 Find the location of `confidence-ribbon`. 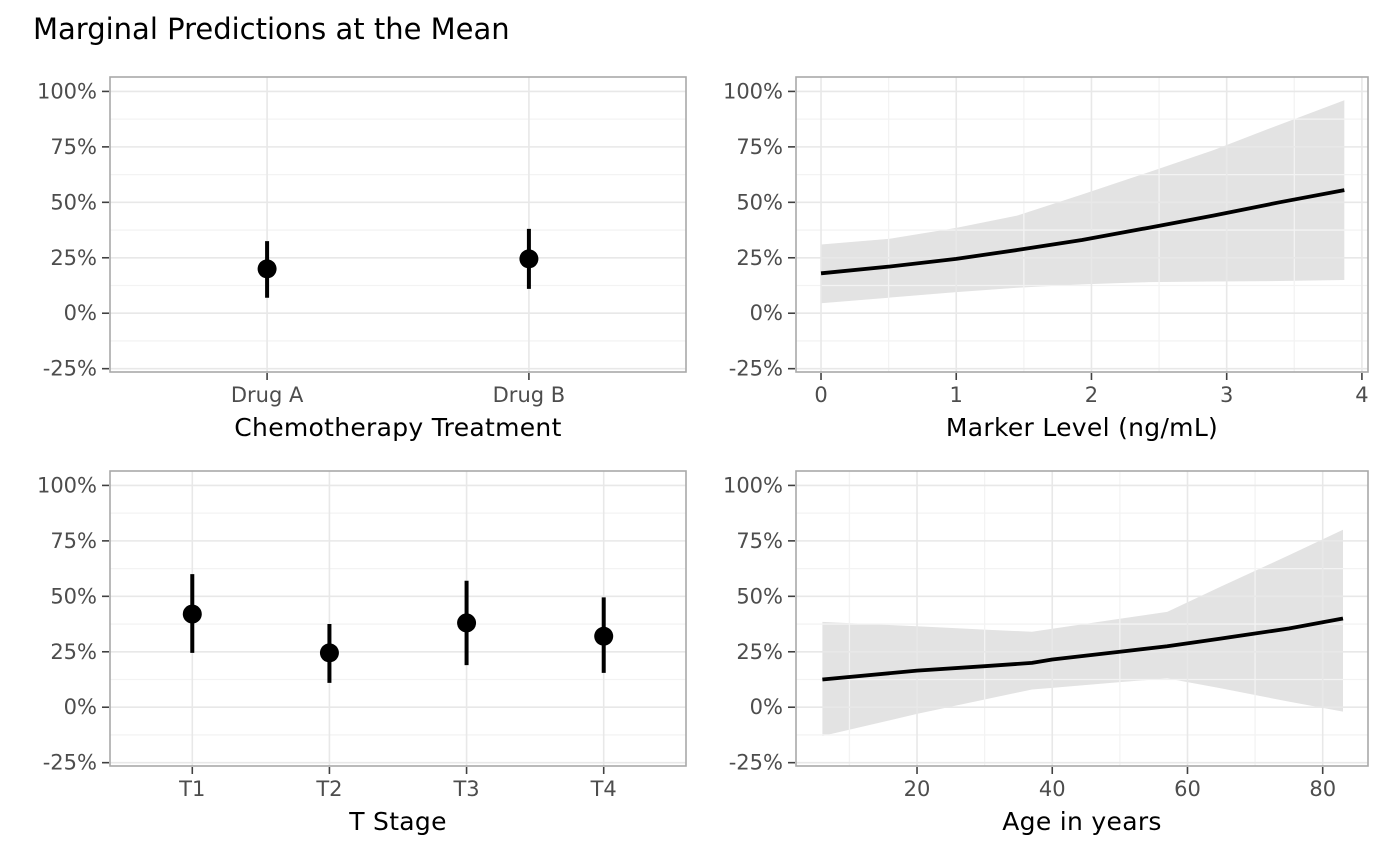

confidence-ribbon is located at coordinates (1082, 633).